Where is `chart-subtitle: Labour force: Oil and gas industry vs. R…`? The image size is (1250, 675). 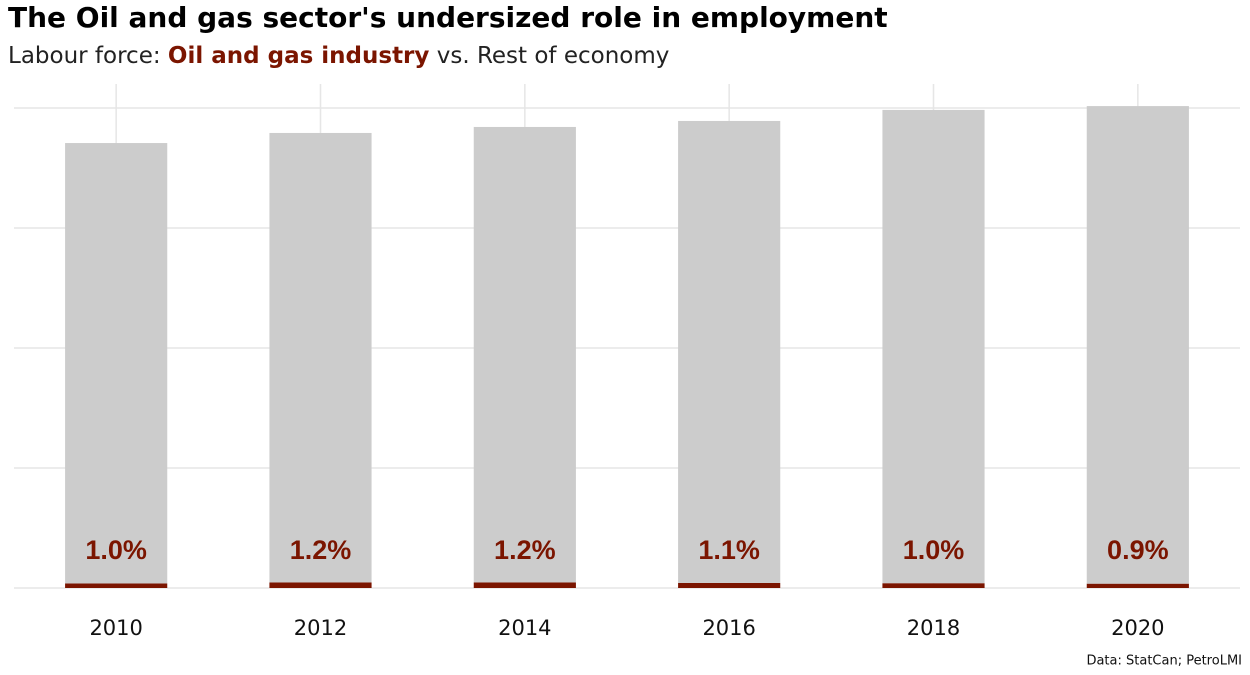
chart-subtitle: Labour force: Oil and gas industry vs. R… is located at coordinates (338, 56).